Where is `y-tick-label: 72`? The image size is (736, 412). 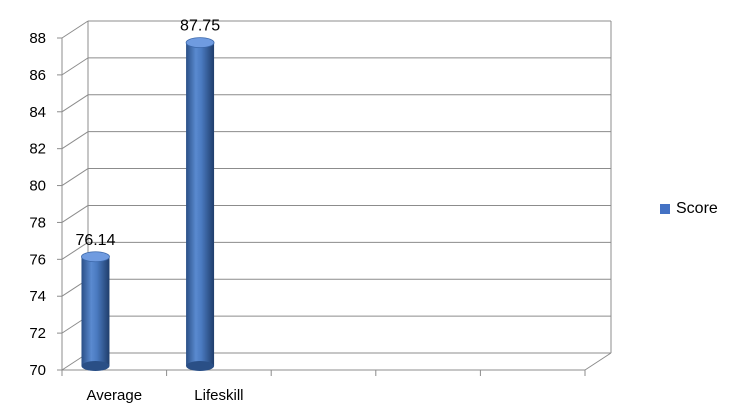 y-tick-label: 72 is located at coordinates (37, 333).